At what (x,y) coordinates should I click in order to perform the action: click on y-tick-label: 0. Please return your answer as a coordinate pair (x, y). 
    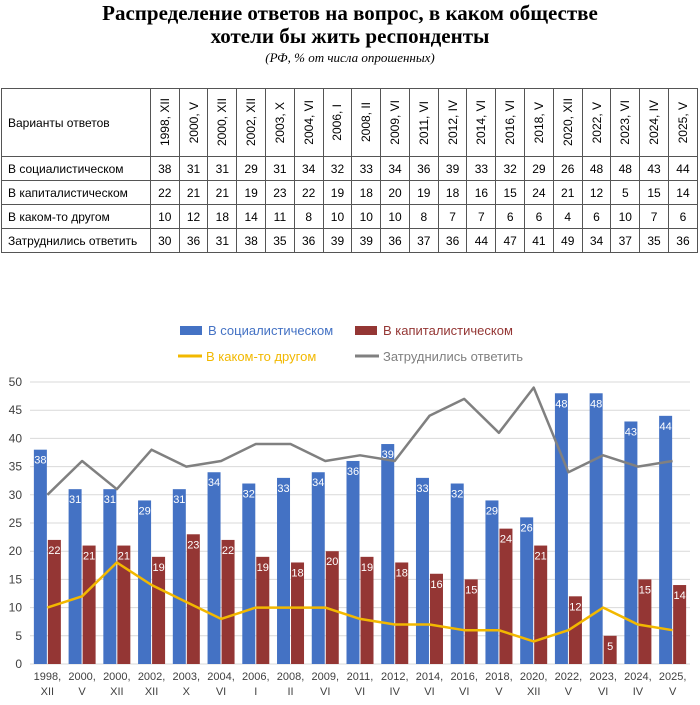
    Looking at the image, I should click on (18, 664).